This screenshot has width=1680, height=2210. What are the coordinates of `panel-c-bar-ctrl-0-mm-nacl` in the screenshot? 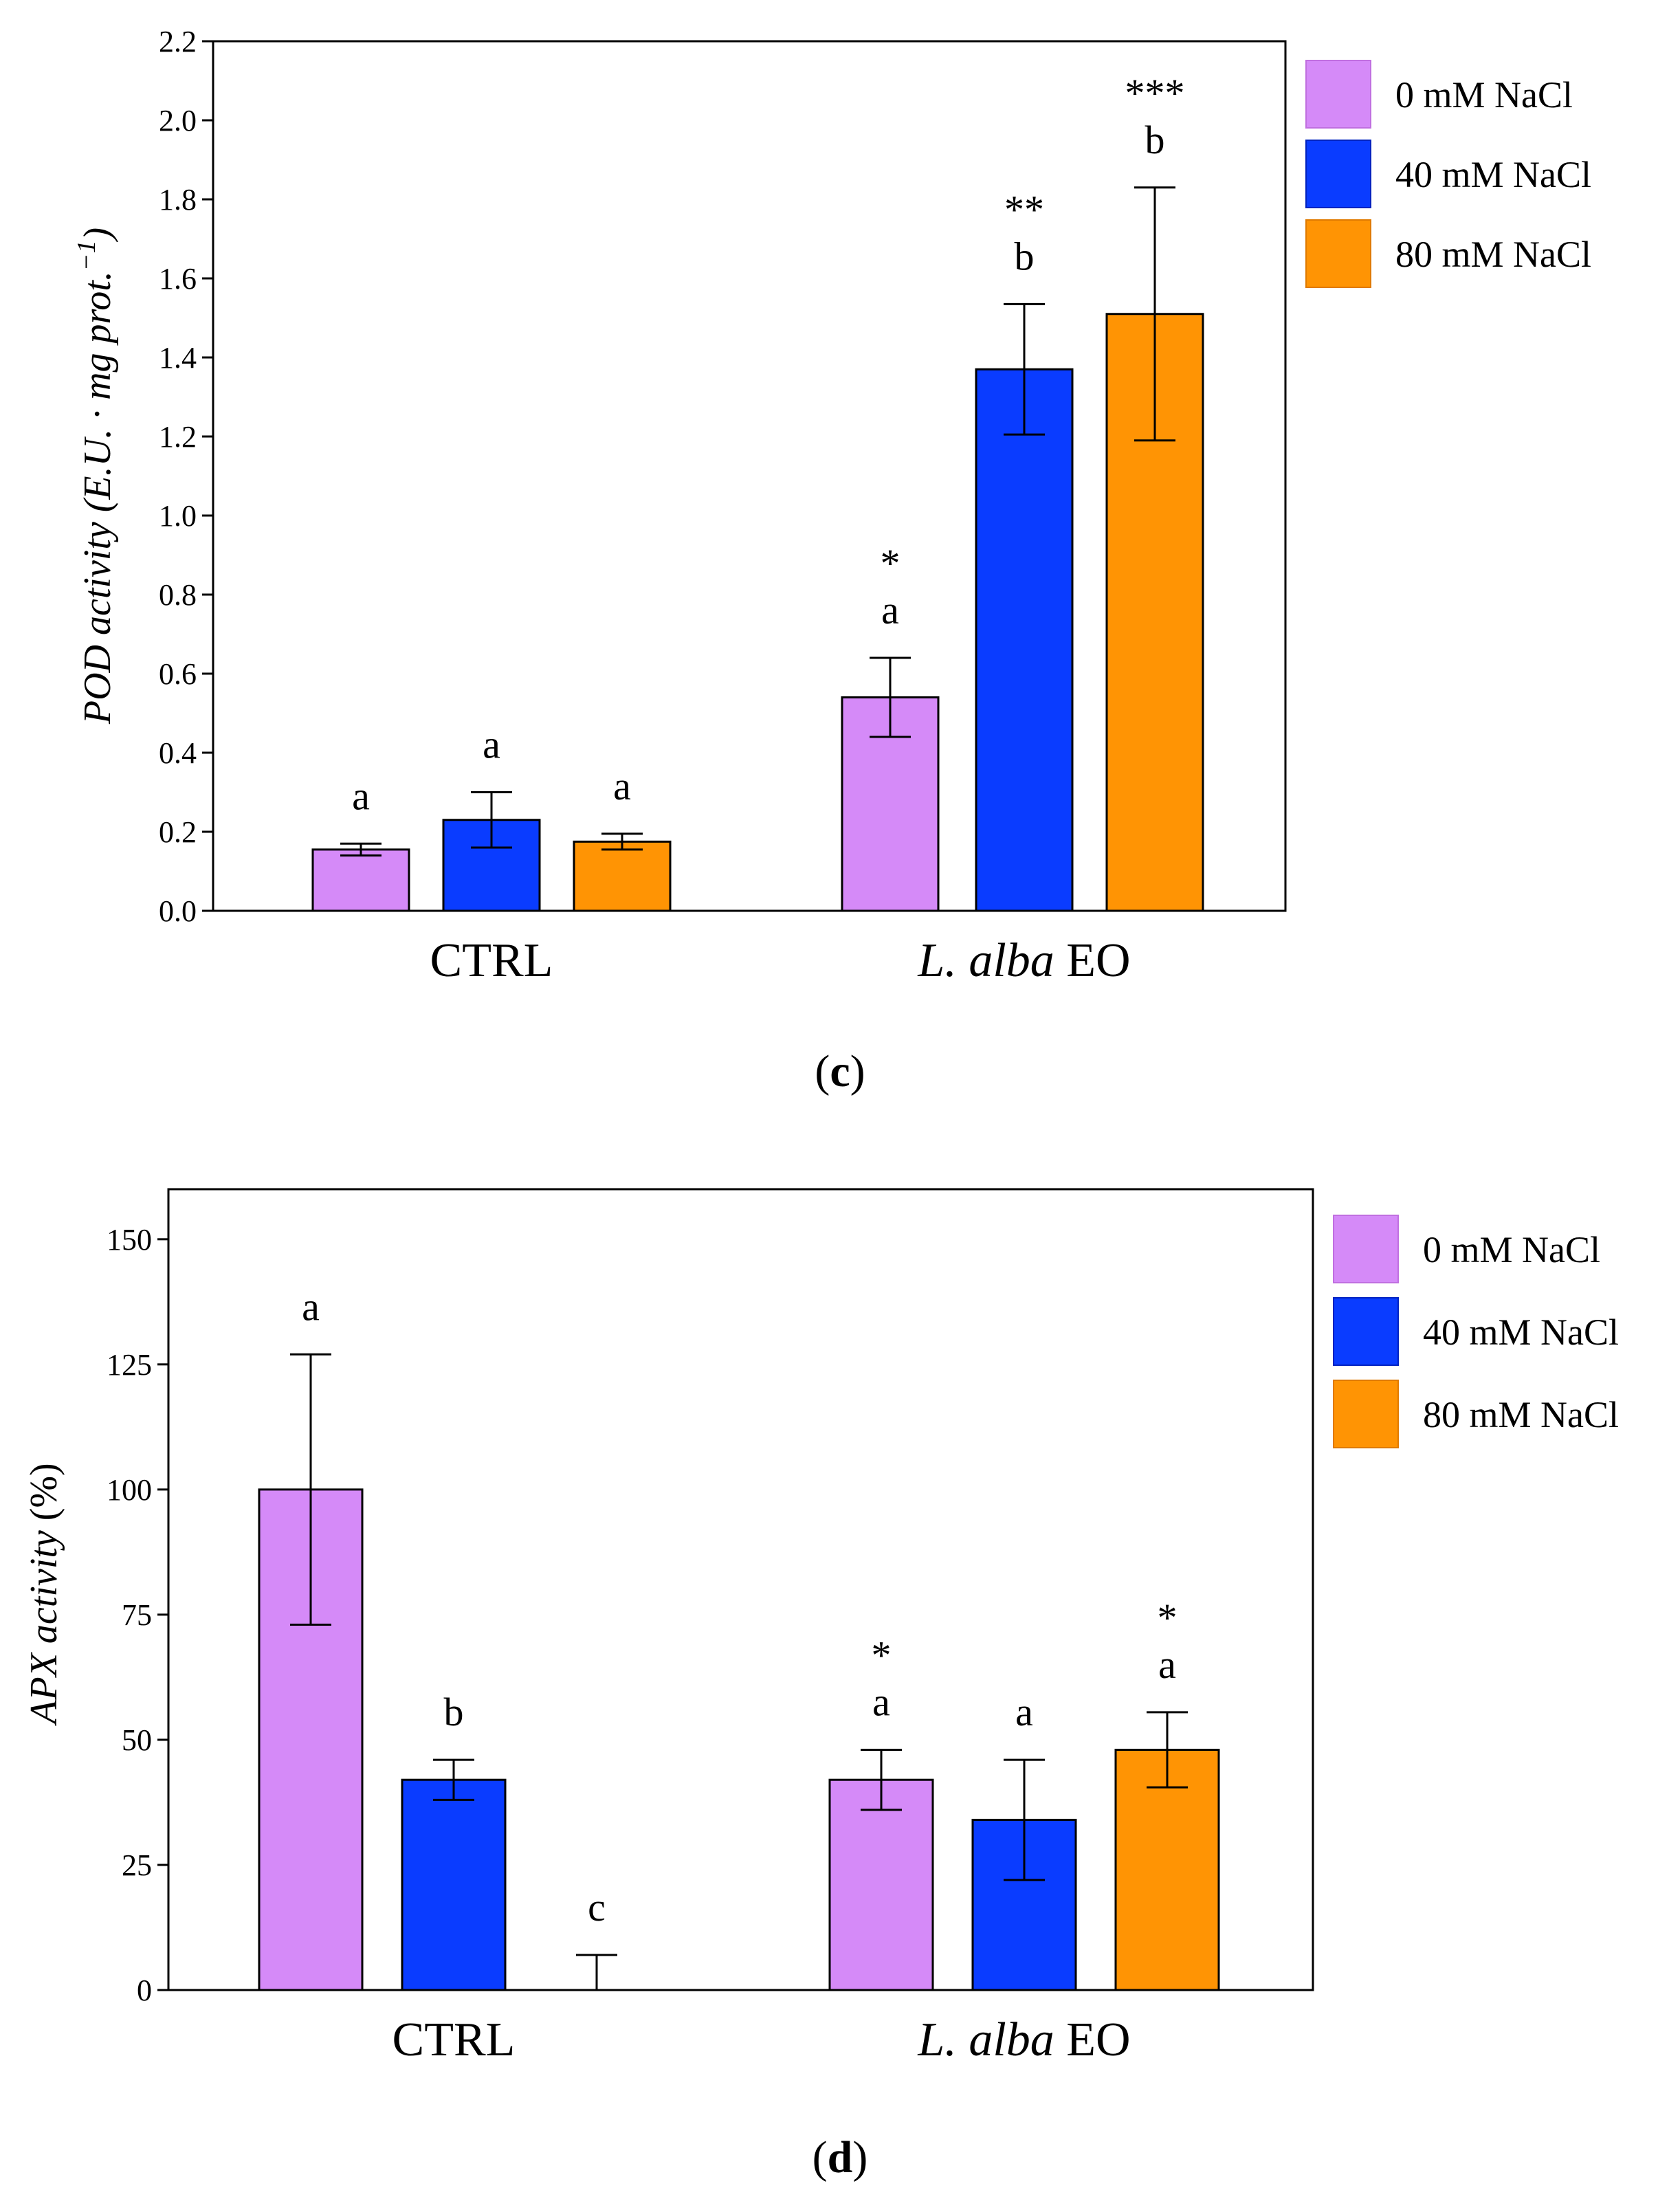 It's located at (360, 880).